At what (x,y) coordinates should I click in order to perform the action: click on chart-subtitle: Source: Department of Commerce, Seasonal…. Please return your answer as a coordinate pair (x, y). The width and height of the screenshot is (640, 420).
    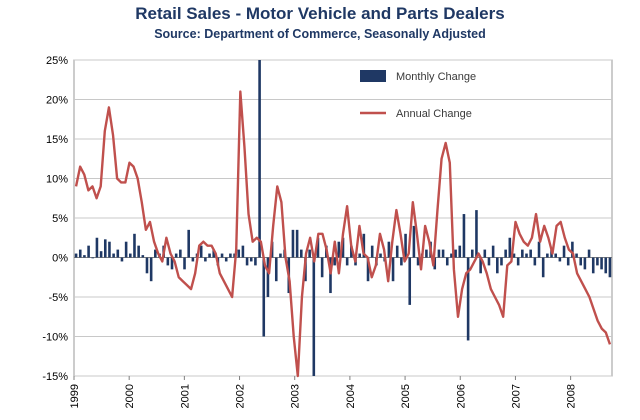
    Looking at the image, I should click on (320, 34).